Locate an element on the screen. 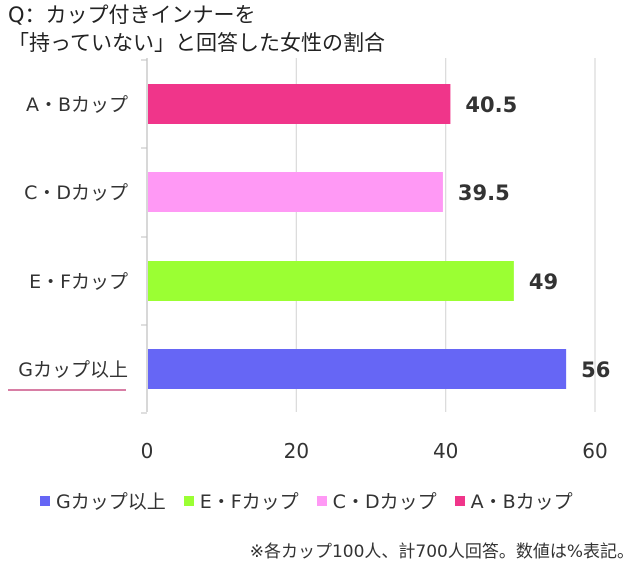 This screenshot has width=640, height=565. legend-label: C・Dカップ is located at coordinates (384, 502).